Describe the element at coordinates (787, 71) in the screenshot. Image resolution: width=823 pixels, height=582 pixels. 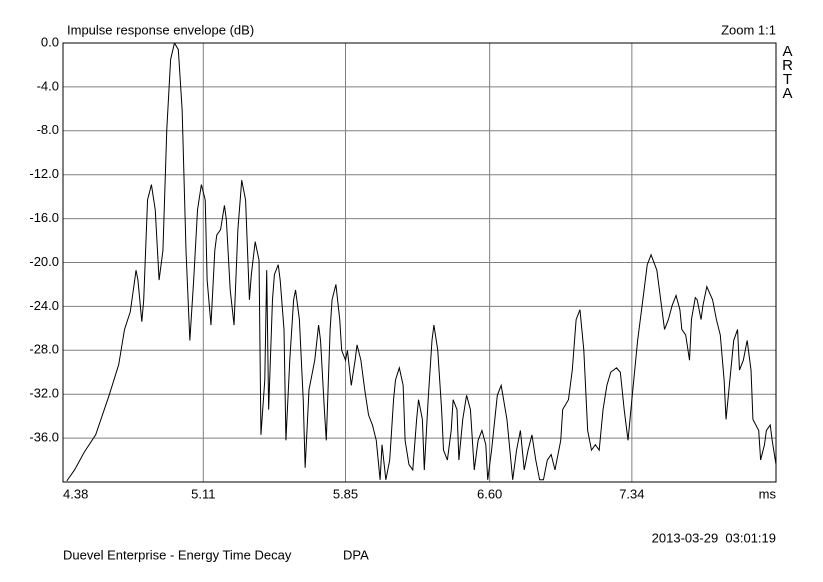
I see `brand: ARTA` at that location.